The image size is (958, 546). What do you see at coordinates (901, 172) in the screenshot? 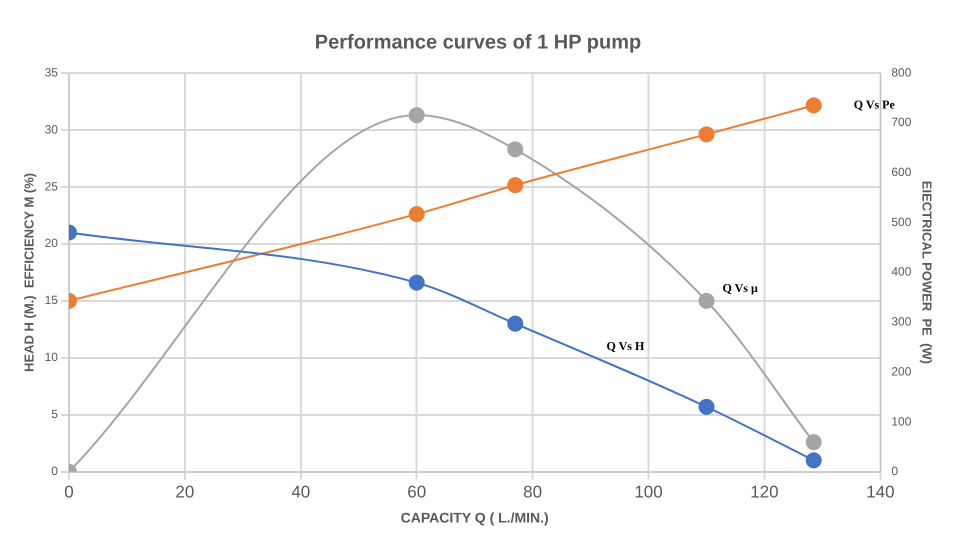
I see `y2-tick-label: 600` at bounding box center [901, 172].